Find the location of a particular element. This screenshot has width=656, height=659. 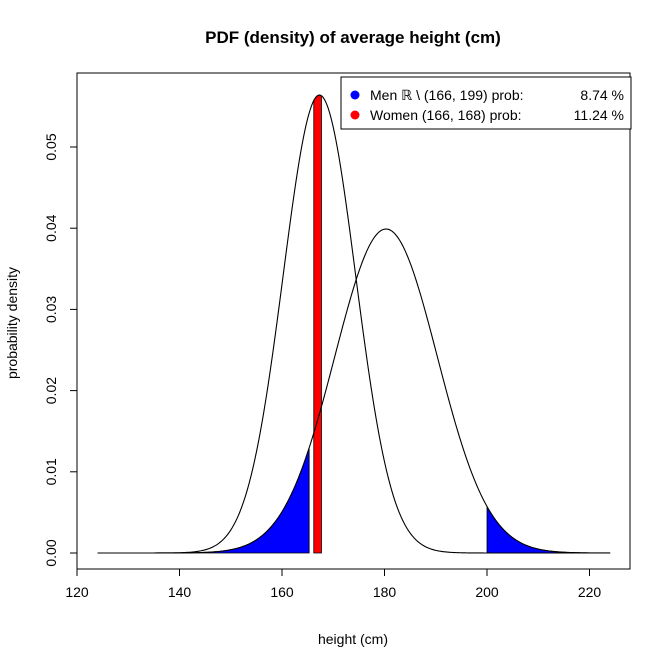

x-tick-label: 200 is located at coordinates (487, 592).